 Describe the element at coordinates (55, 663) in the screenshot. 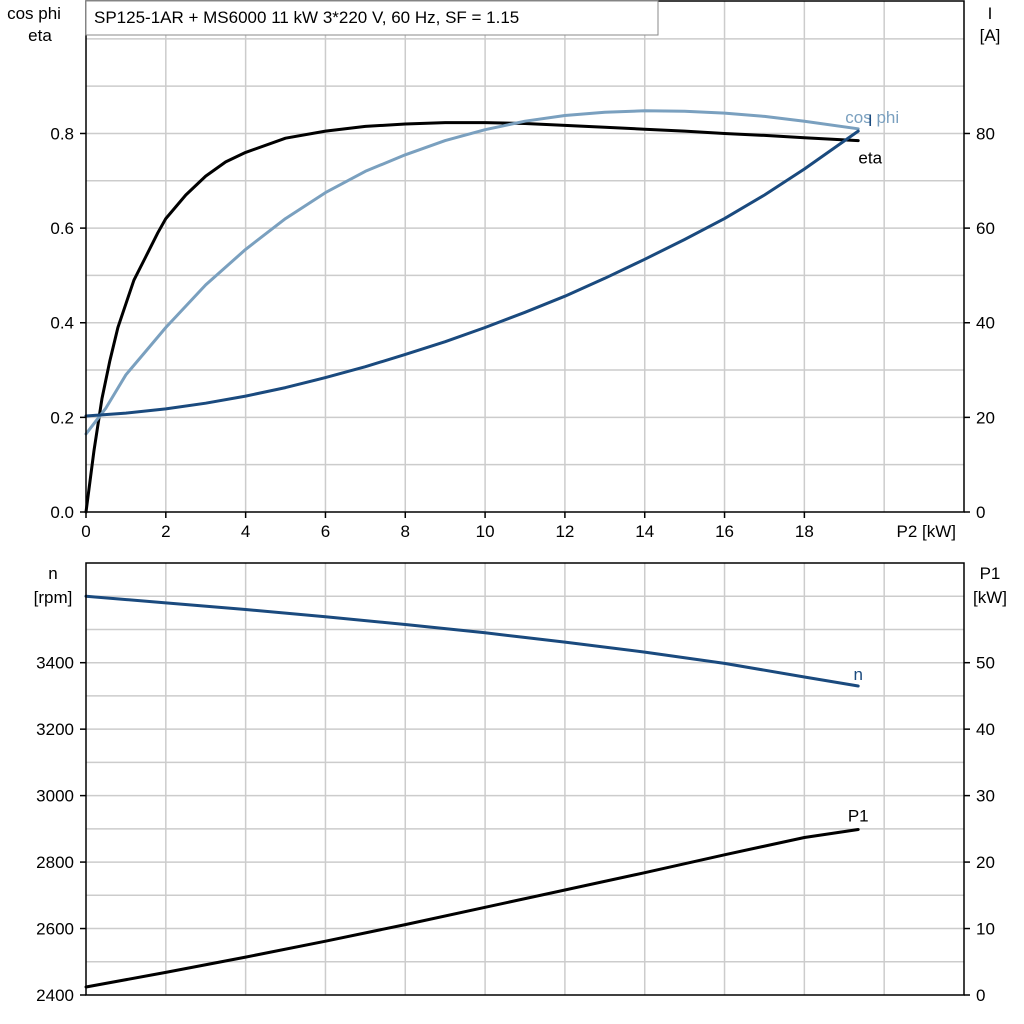

I see `lower-left-tick-label: 3400` at that location.